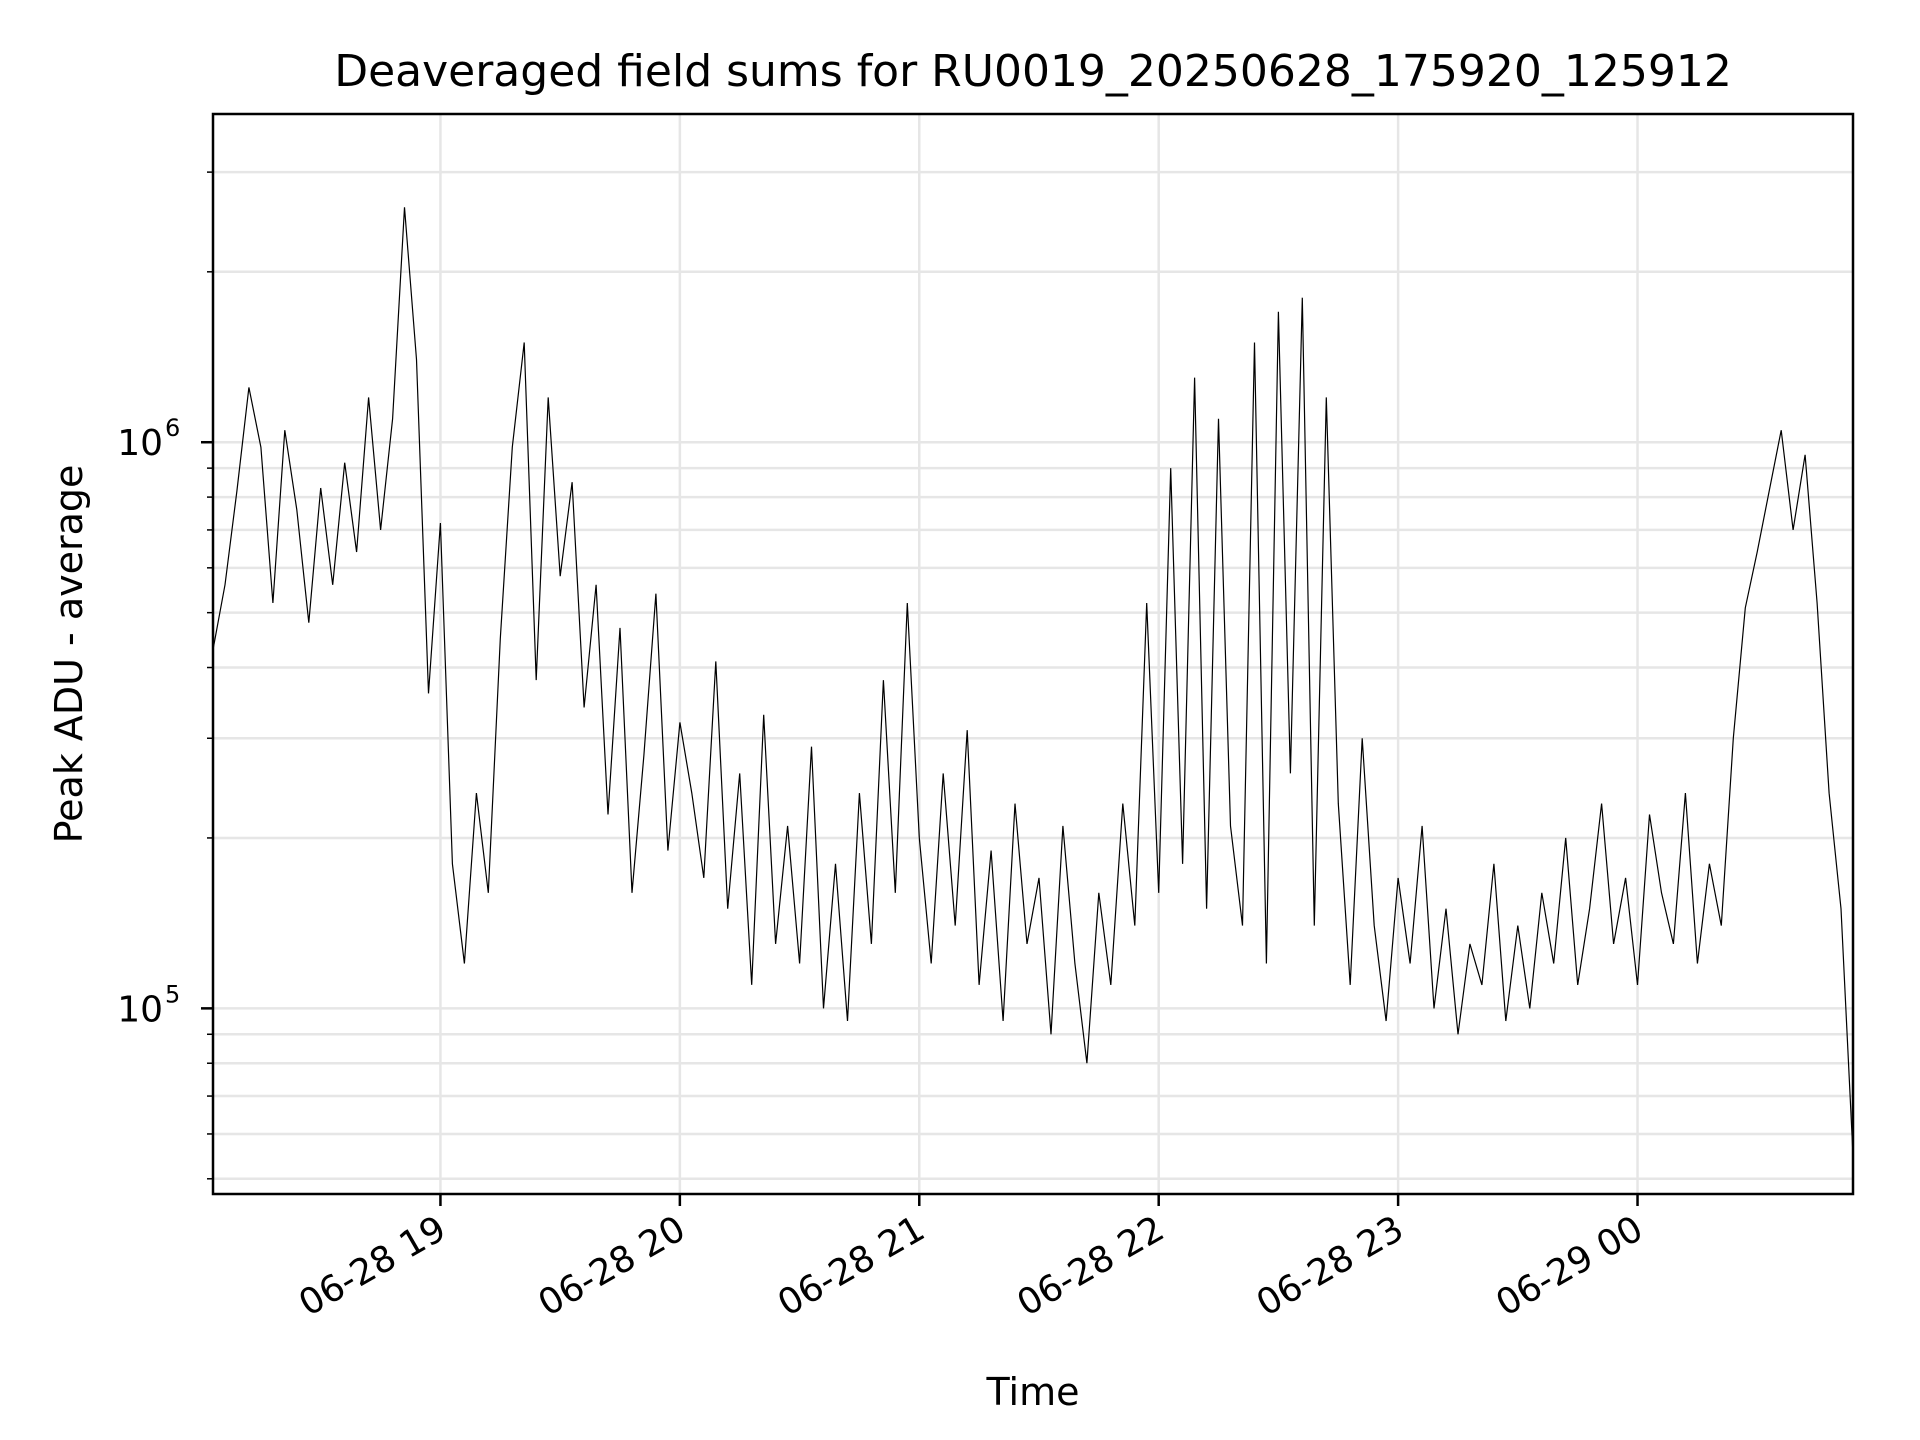 The image size is (1920, 1440). What do you see at coordinates (172, 994) in the screenshot?
I see `y-tick-exponent: 5` at bounding box center [172, 994].